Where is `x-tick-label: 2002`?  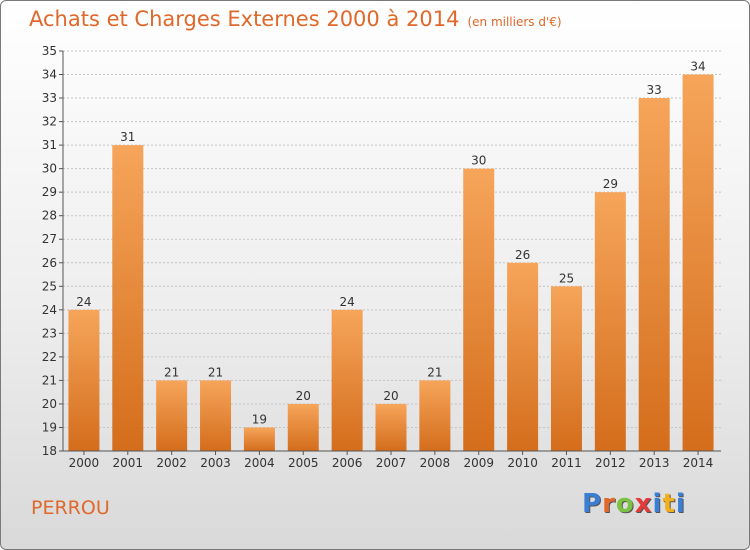
x-tick-label: 2002 is located at coordinates (171, 463).